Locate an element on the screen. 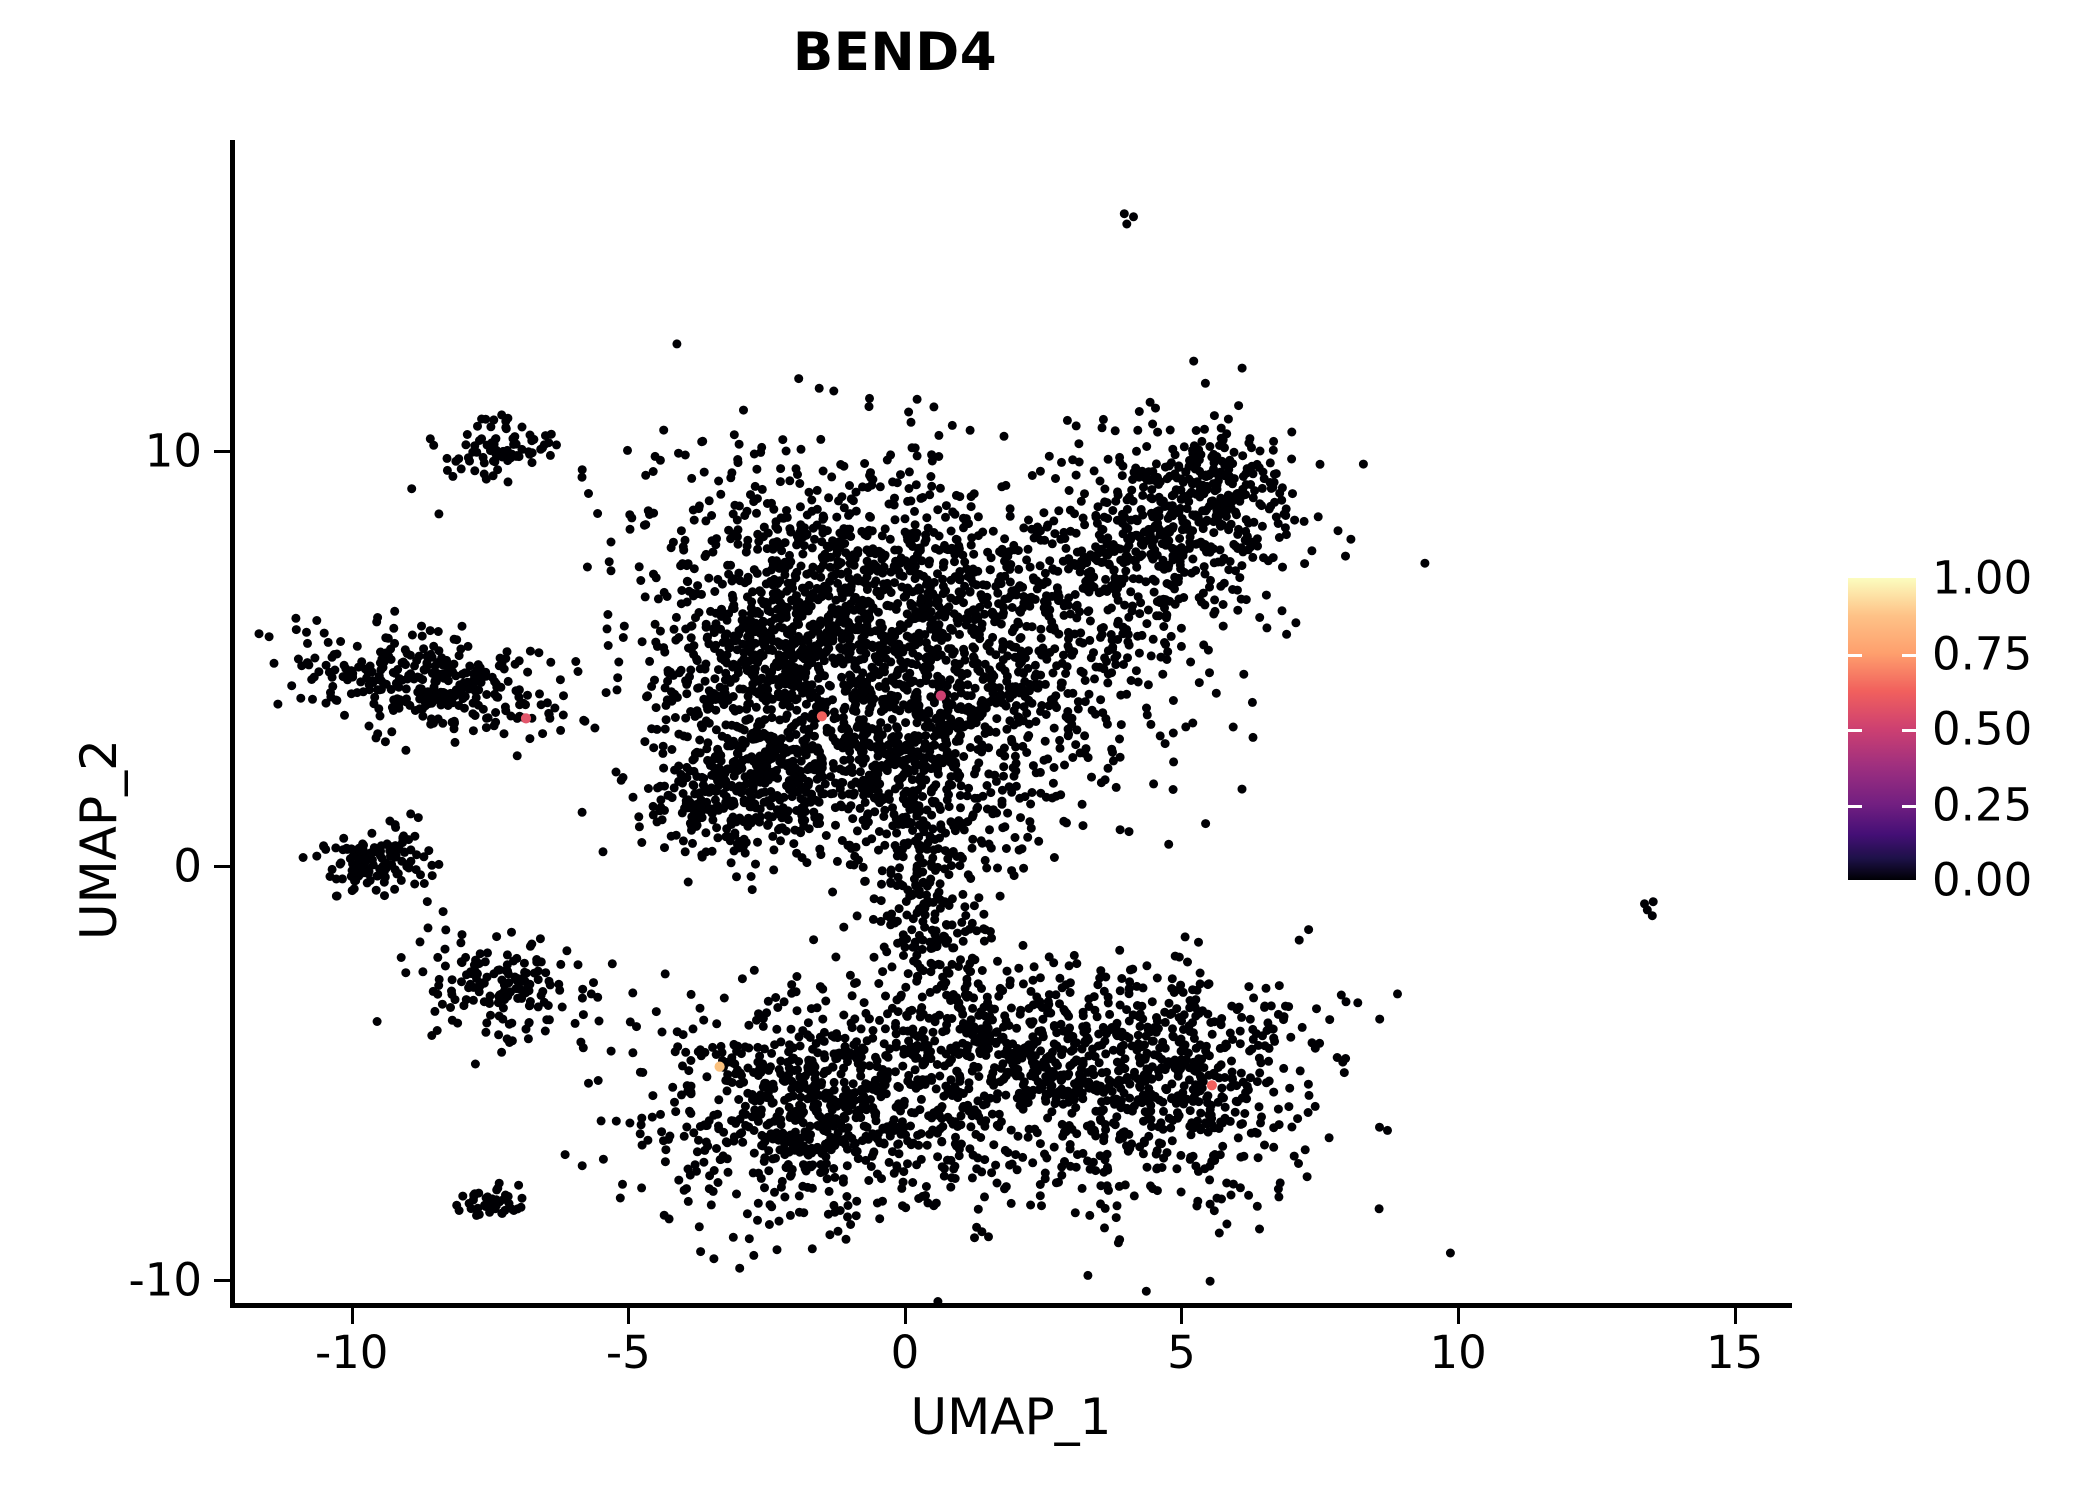 This screenshot has width=2100, height=1500. colorbar-tick-label: 0.50 is located at coordinates (1982, 729).